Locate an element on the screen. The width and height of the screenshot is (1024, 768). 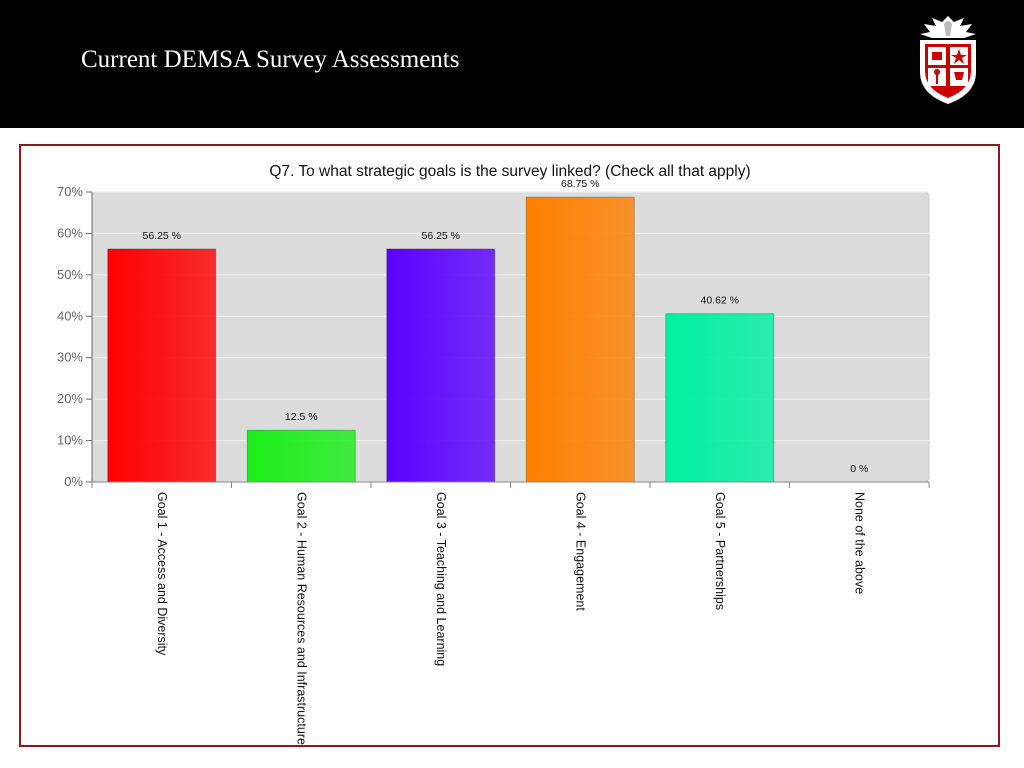
y-tick-label: 30% is located at coordinates (70, 357).